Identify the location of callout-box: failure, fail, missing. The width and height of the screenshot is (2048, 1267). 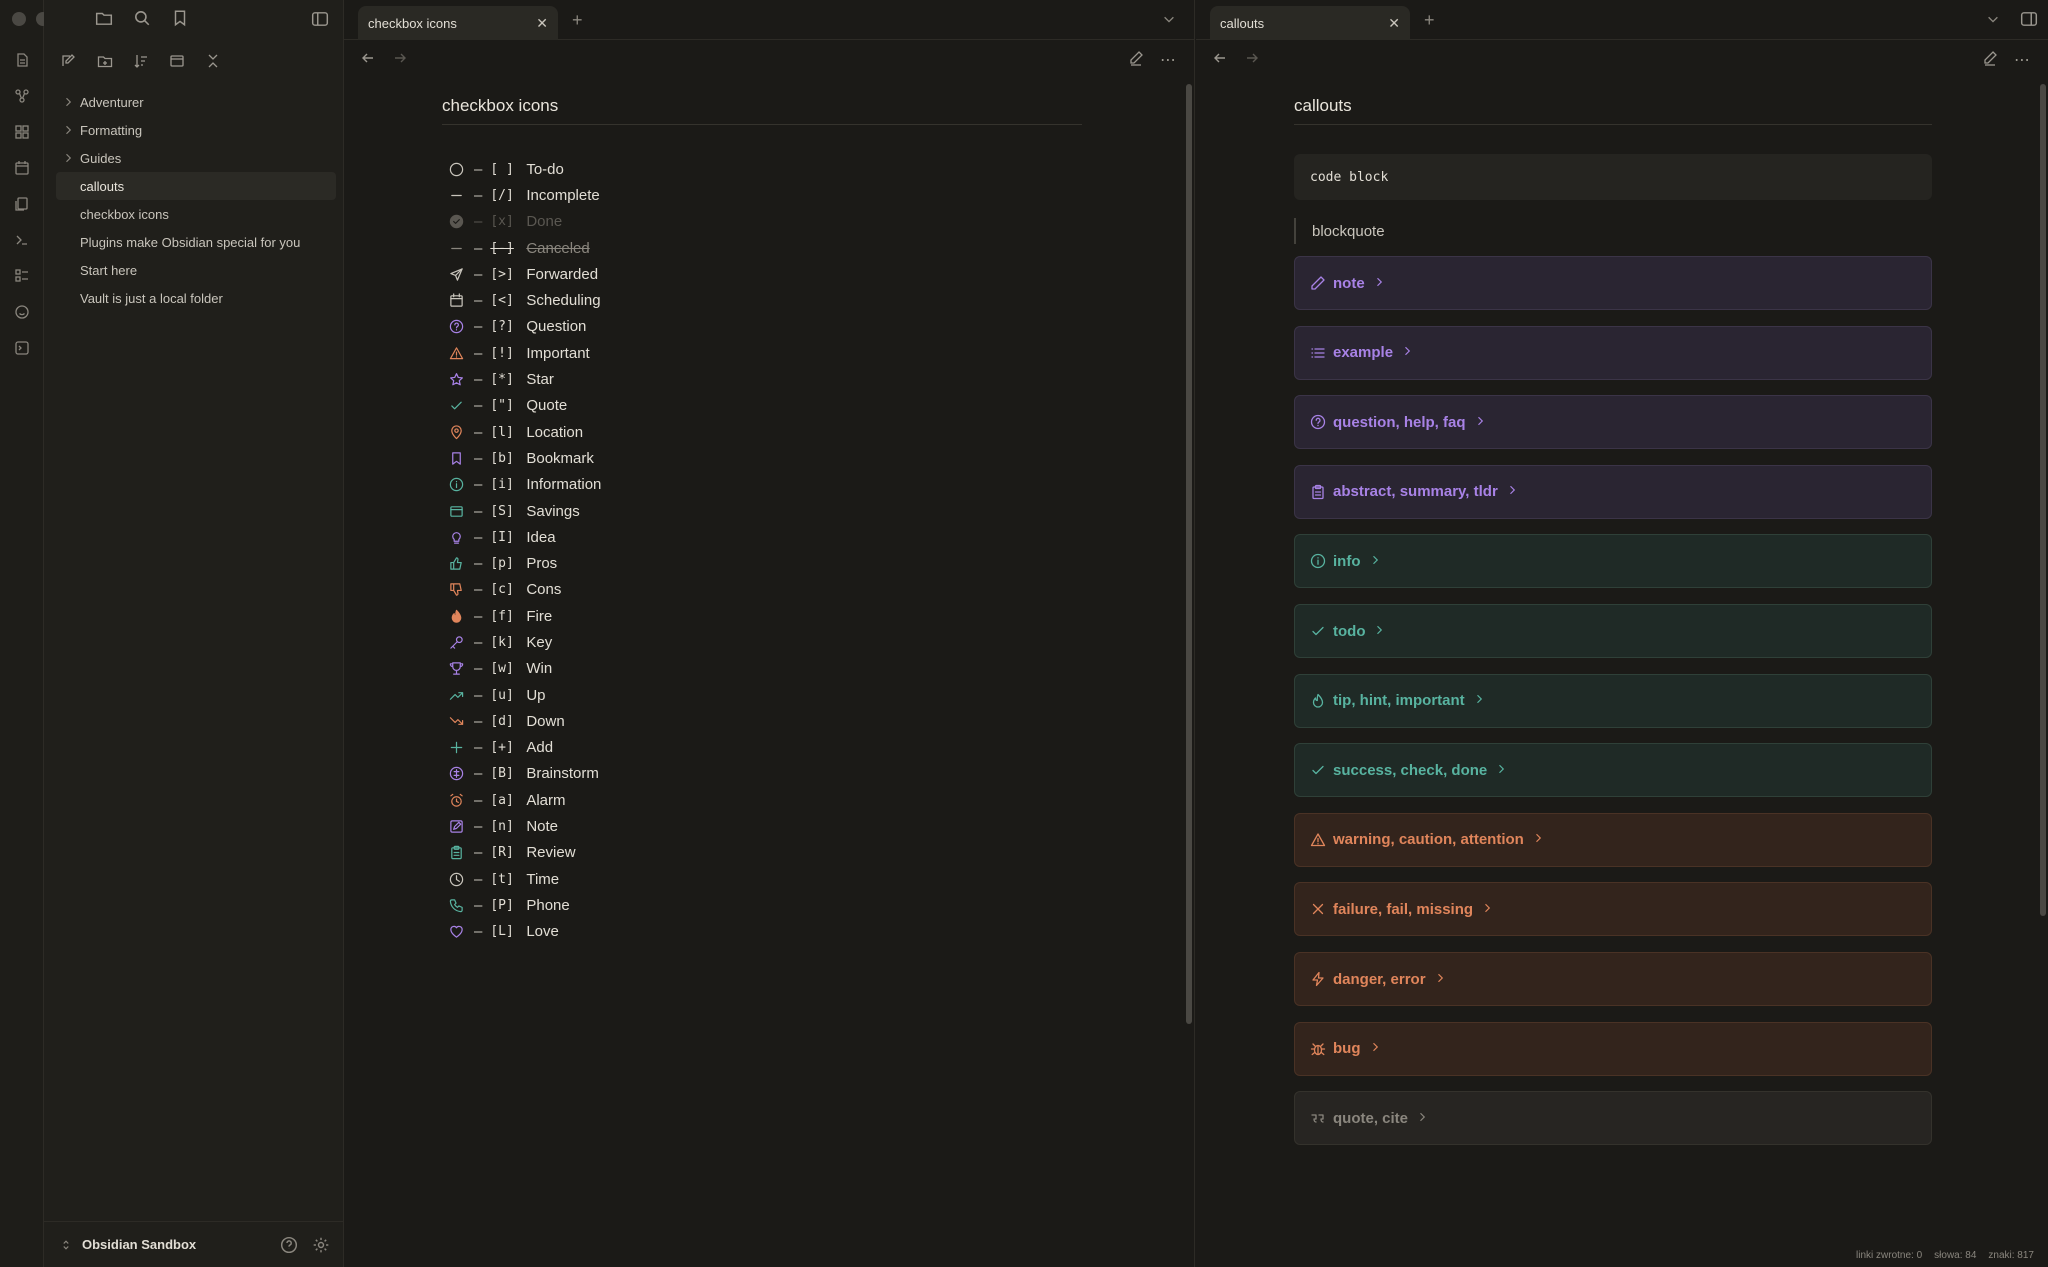
(1613, 909).